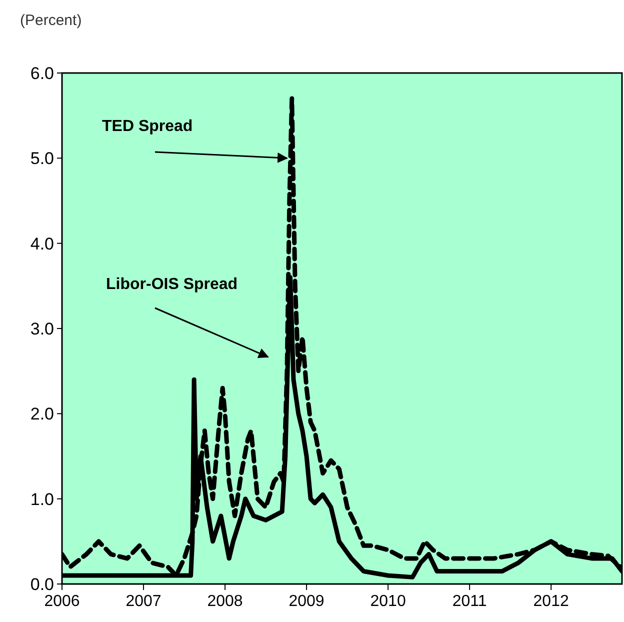 The width and height of the screenshot is (624, 622). Describe the element at coordinates (469, 601) in the screenshot. I see `x-tick-label: 2011` at that location.